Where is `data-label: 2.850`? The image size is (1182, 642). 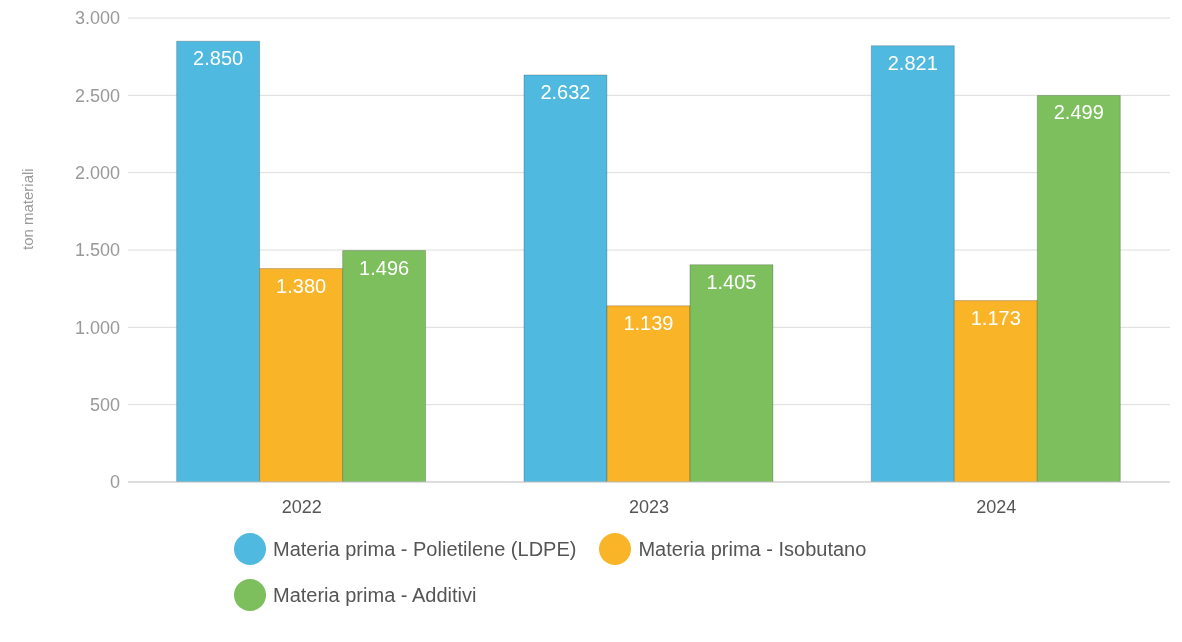
data-label: 2.850 is located at coordinates (218, 58).